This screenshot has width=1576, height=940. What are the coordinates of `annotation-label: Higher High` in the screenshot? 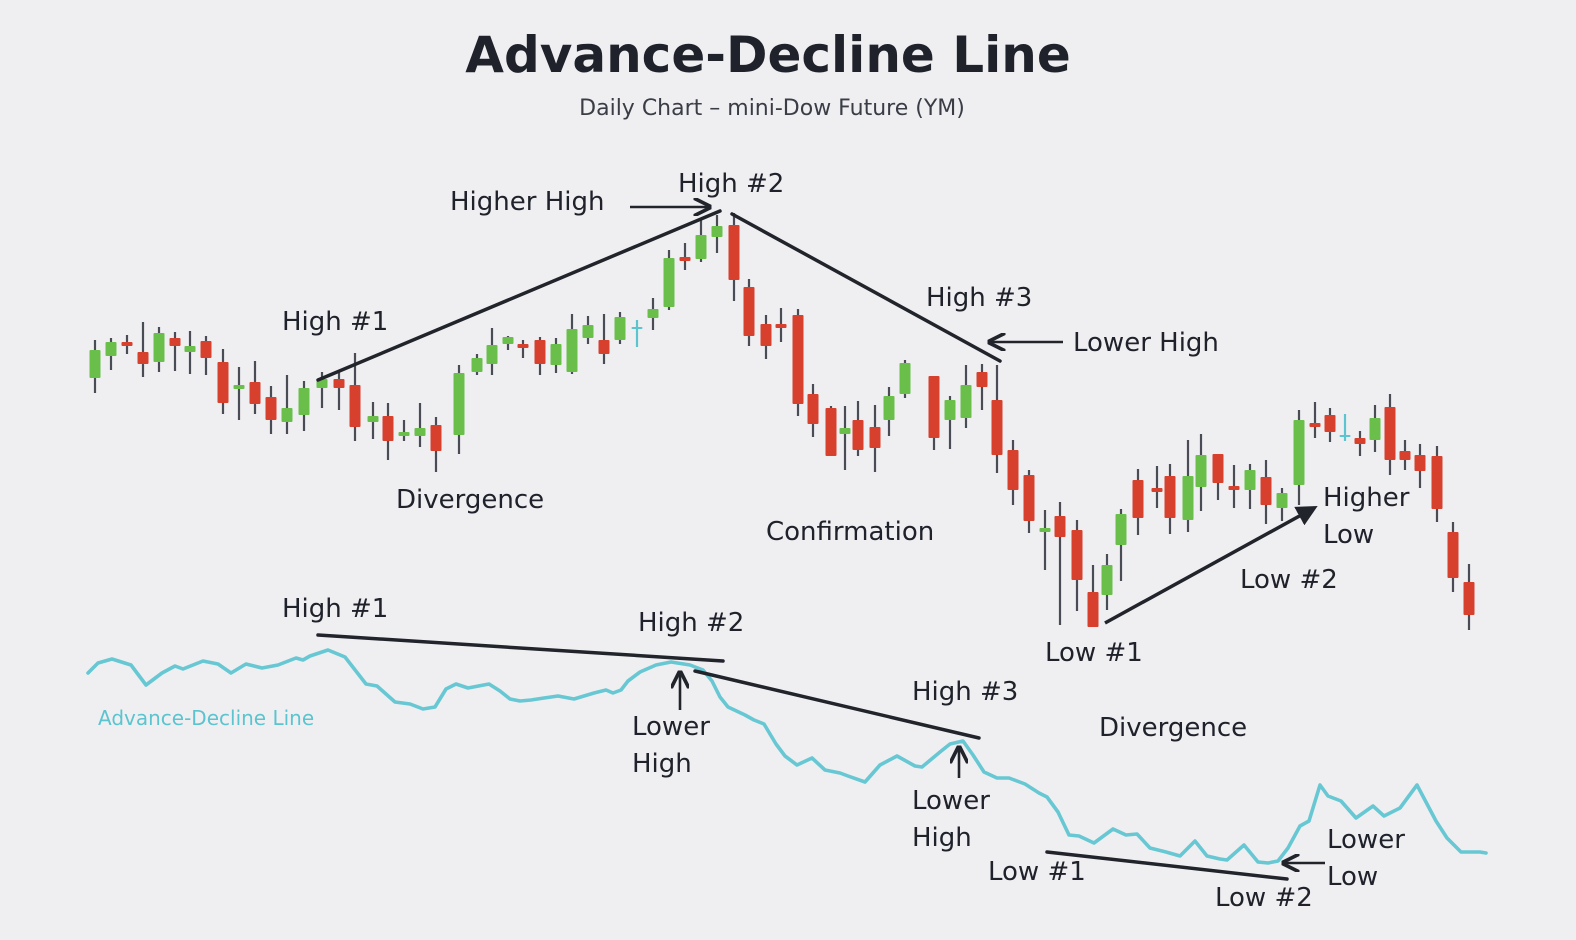 It's located at (527, 202).